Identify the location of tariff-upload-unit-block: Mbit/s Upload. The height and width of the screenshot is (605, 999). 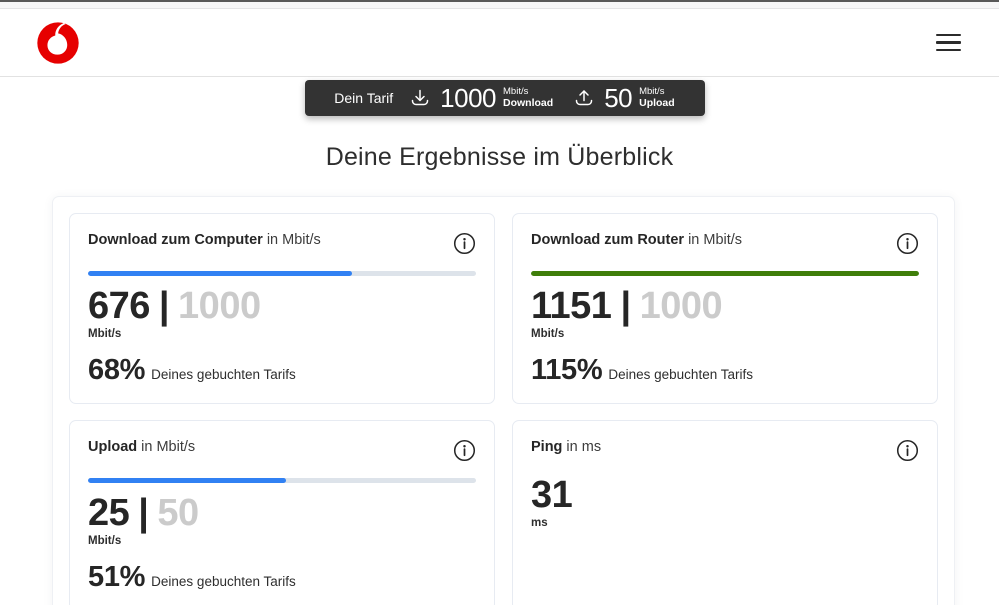
(657, 97).